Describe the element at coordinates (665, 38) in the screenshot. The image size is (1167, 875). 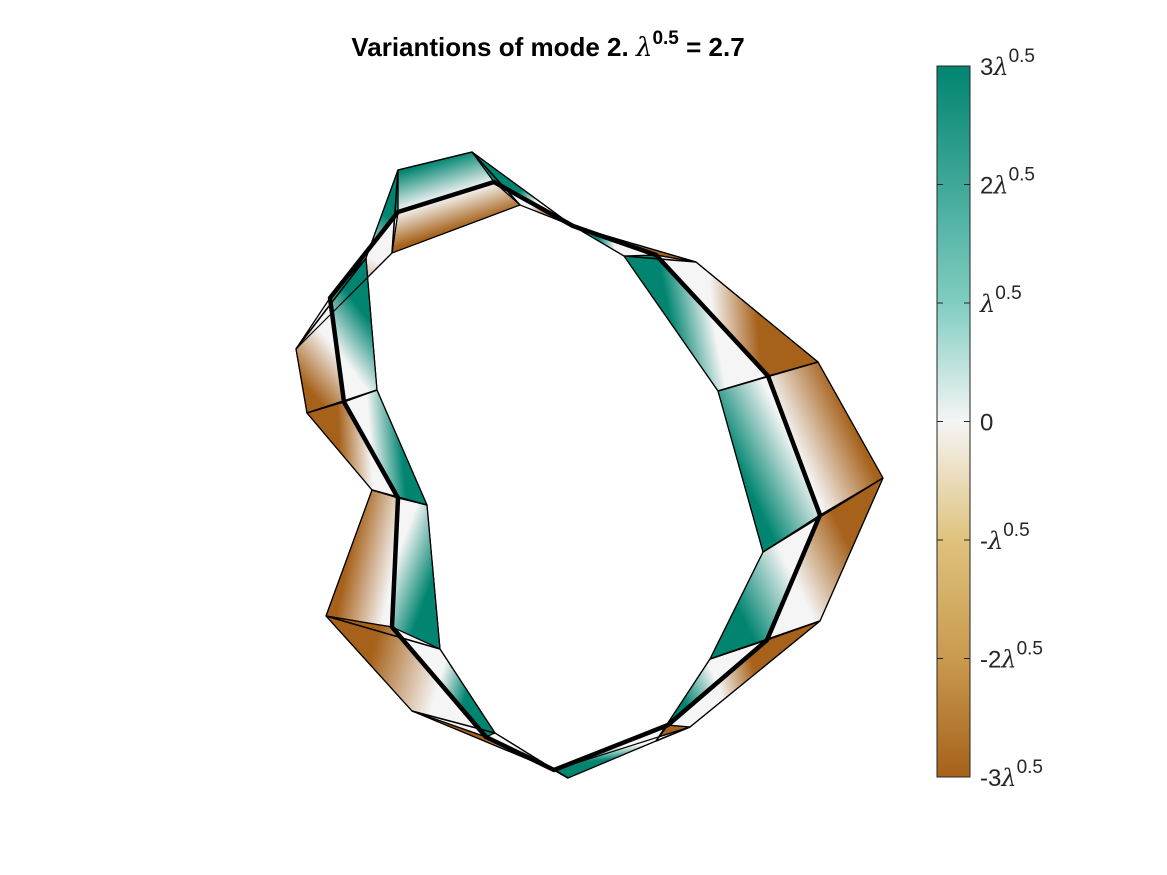
I see `title-superscript: 0.5` at that location.